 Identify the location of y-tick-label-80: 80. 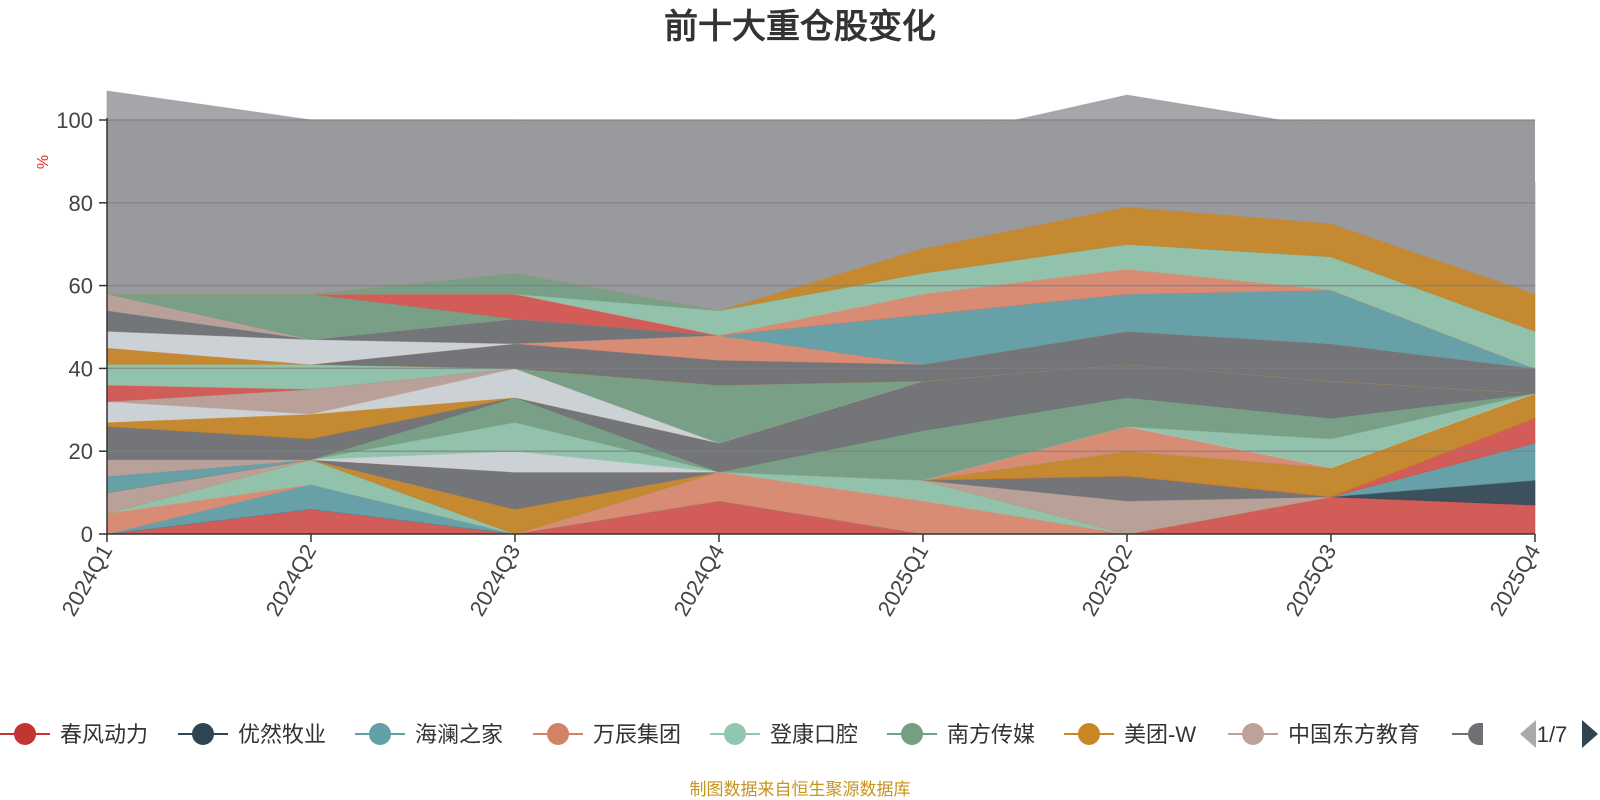
(81, 203).